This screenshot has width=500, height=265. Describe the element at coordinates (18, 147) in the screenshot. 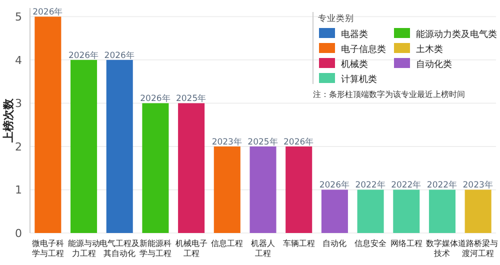

I see `y-tick-label: 2` at that location.